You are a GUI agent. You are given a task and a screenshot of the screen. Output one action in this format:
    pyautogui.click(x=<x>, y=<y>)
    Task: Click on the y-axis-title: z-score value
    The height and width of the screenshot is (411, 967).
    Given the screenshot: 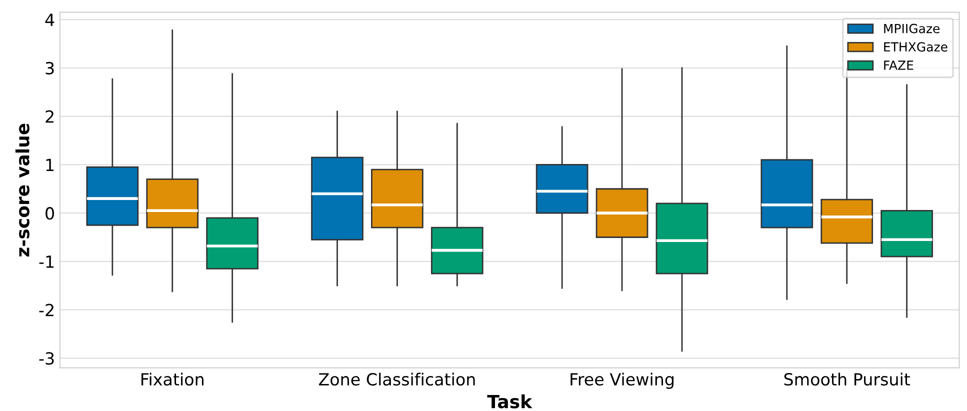 What is the action you would take?
    pyautogui.click(x=22, y=190)
    